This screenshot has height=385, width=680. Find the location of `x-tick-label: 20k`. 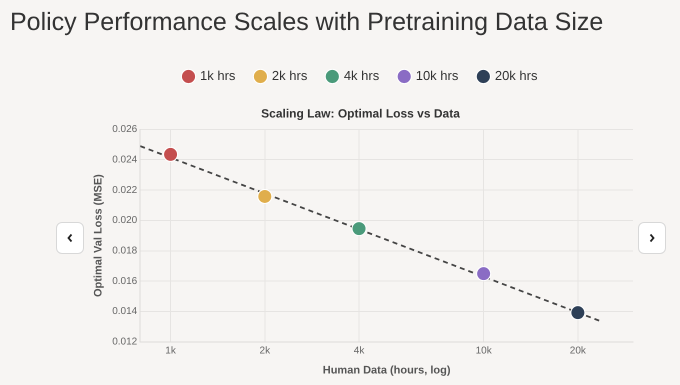

x-tick-label: 20k is located at coordinates (578, 351).